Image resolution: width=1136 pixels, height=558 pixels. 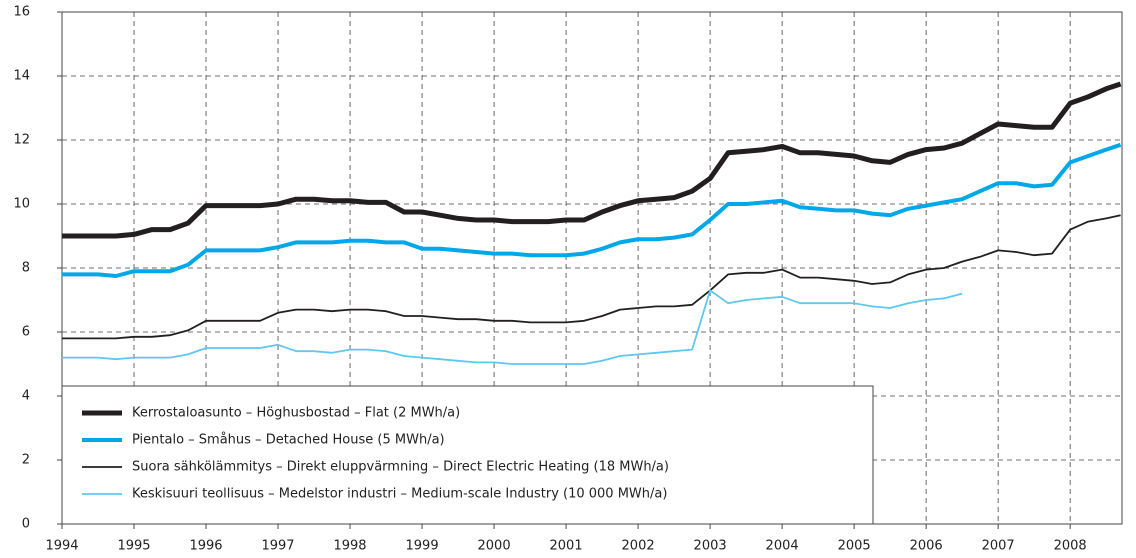 I want to click on y-tick-label: 8, so click(x=26, y=268).